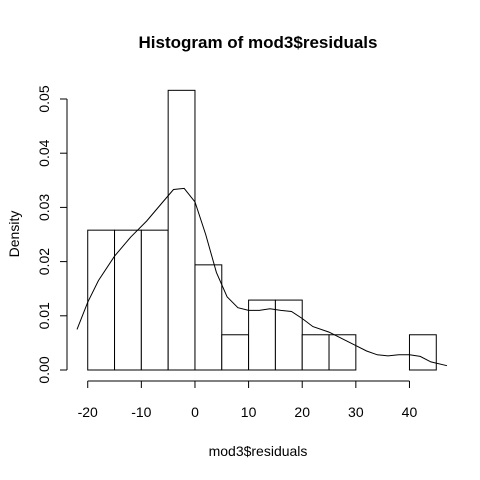 This screenshot has height=480, width=480. What do you see at coordinates (141, 412) in the screenshot?
I see `x-tick-label-1: -10` at bounding box center [141, 412].